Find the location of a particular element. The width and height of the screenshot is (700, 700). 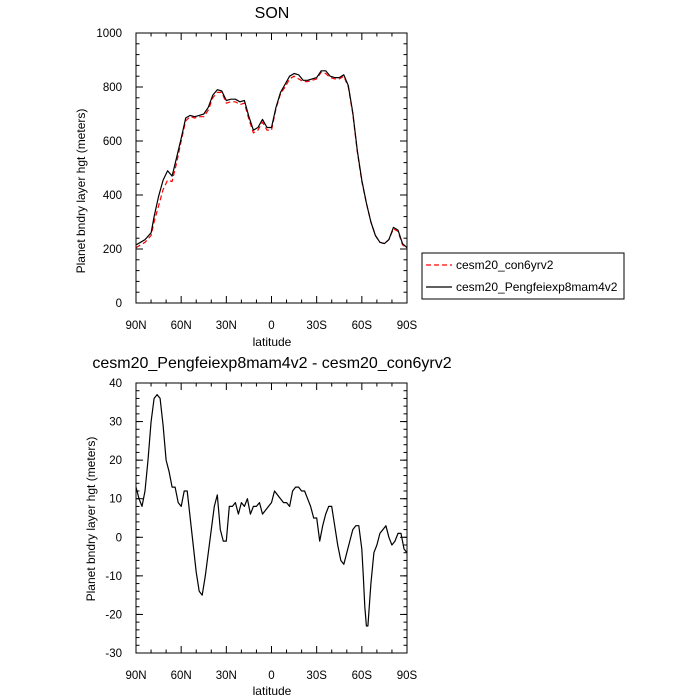

top-x-tick-label: 30N is located at coordinates (226, 326).